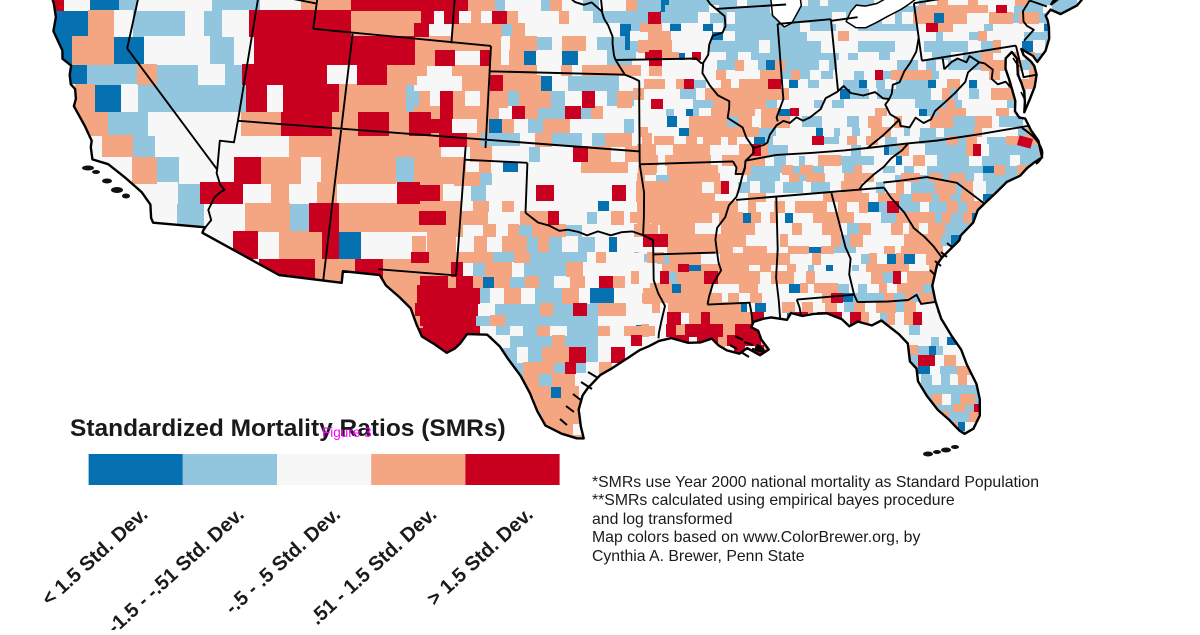 This screenshot has width=1200, height=635. Describe the element at coordinates (347, 432) in the screenshot. I see `svg-text: Figure 3` at that location.